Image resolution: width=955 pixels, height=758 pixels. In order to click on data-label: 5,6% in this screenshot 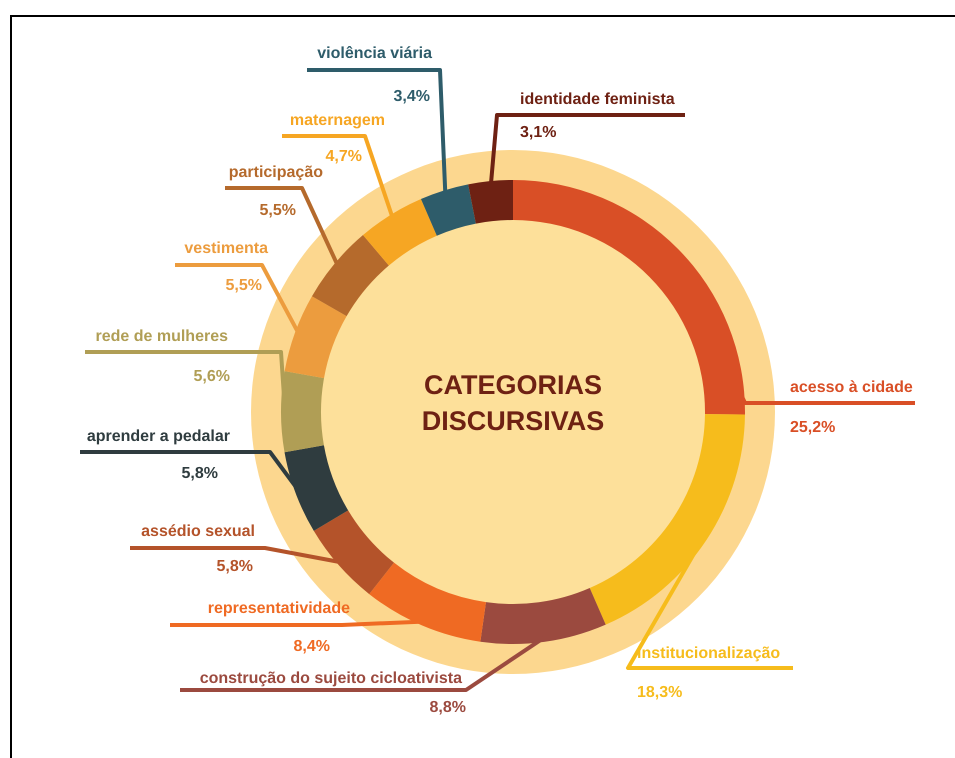, I will do `click(212, 376)`.